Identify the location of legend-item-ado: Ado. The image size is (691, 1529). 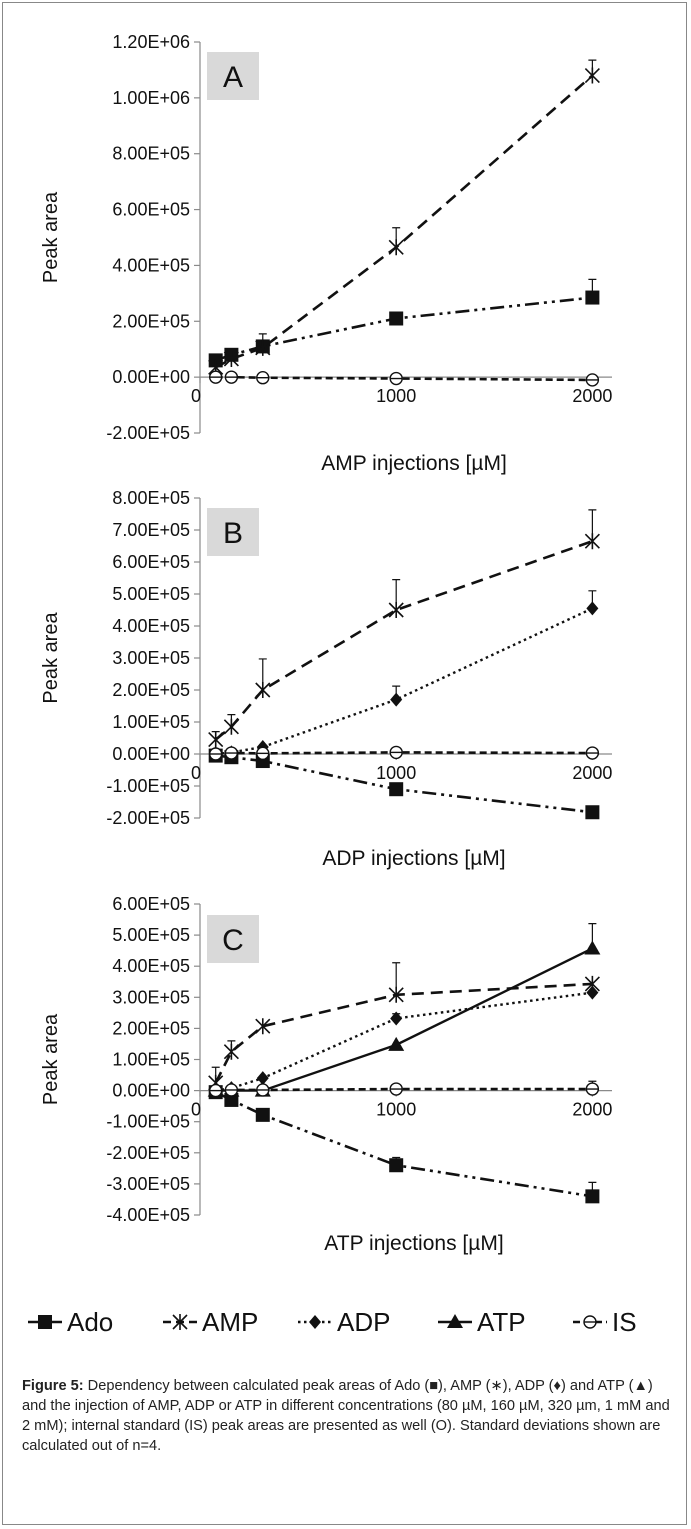
(70, 1322).